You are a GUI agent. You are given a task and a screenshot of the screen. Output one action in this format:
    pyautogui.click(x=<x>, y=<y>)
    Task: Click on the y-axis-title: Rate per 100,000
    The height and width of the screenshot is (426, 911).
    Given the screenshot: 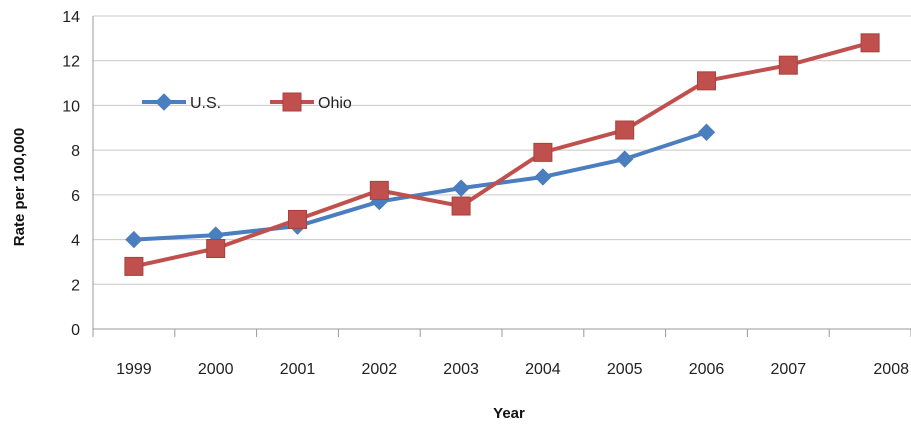 What is the action you would take?
    pyautogui.click(x=19, y=187)
    